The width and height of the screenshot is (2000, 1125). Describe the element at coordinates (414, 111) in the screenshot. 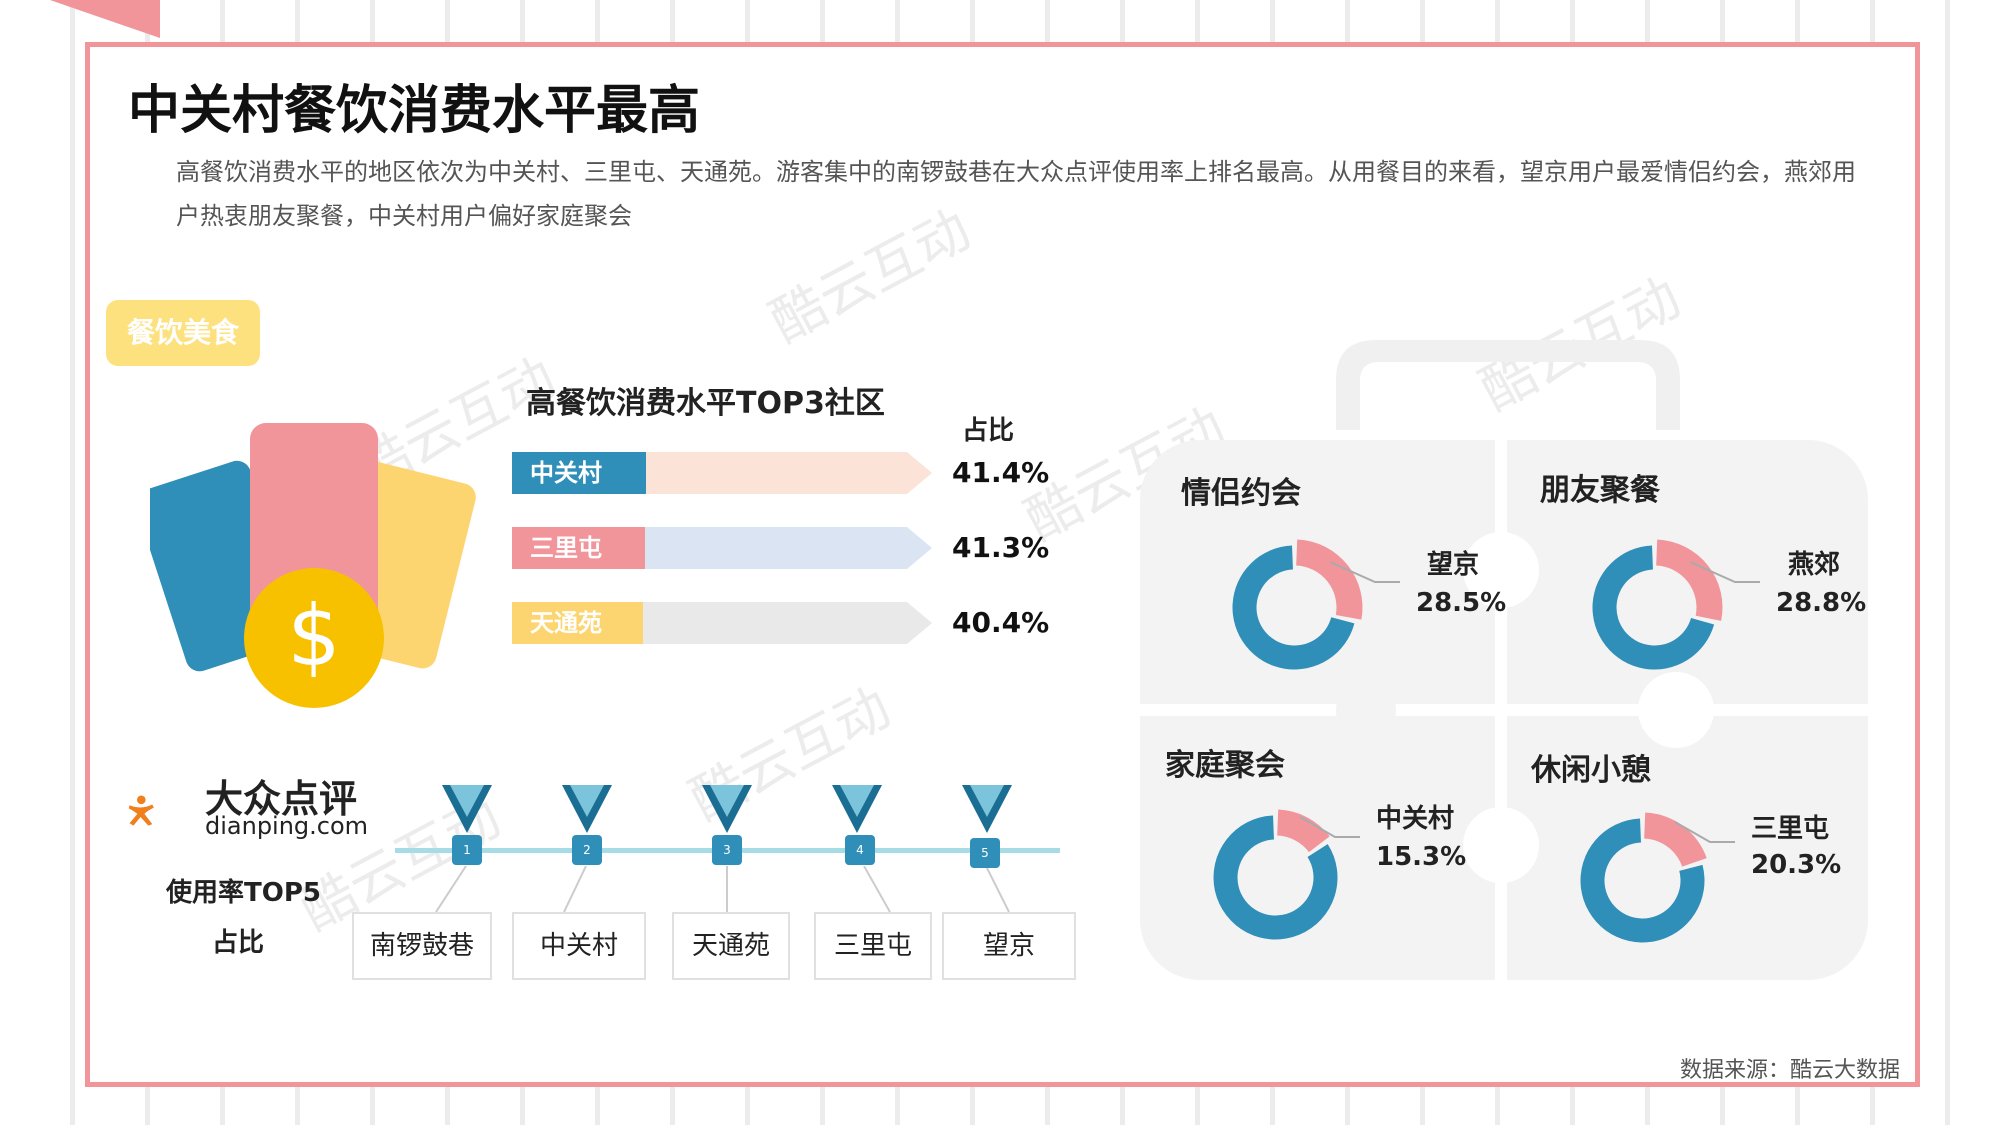

I see `page-title: 中关村餐饮消费水平最高` at that location.